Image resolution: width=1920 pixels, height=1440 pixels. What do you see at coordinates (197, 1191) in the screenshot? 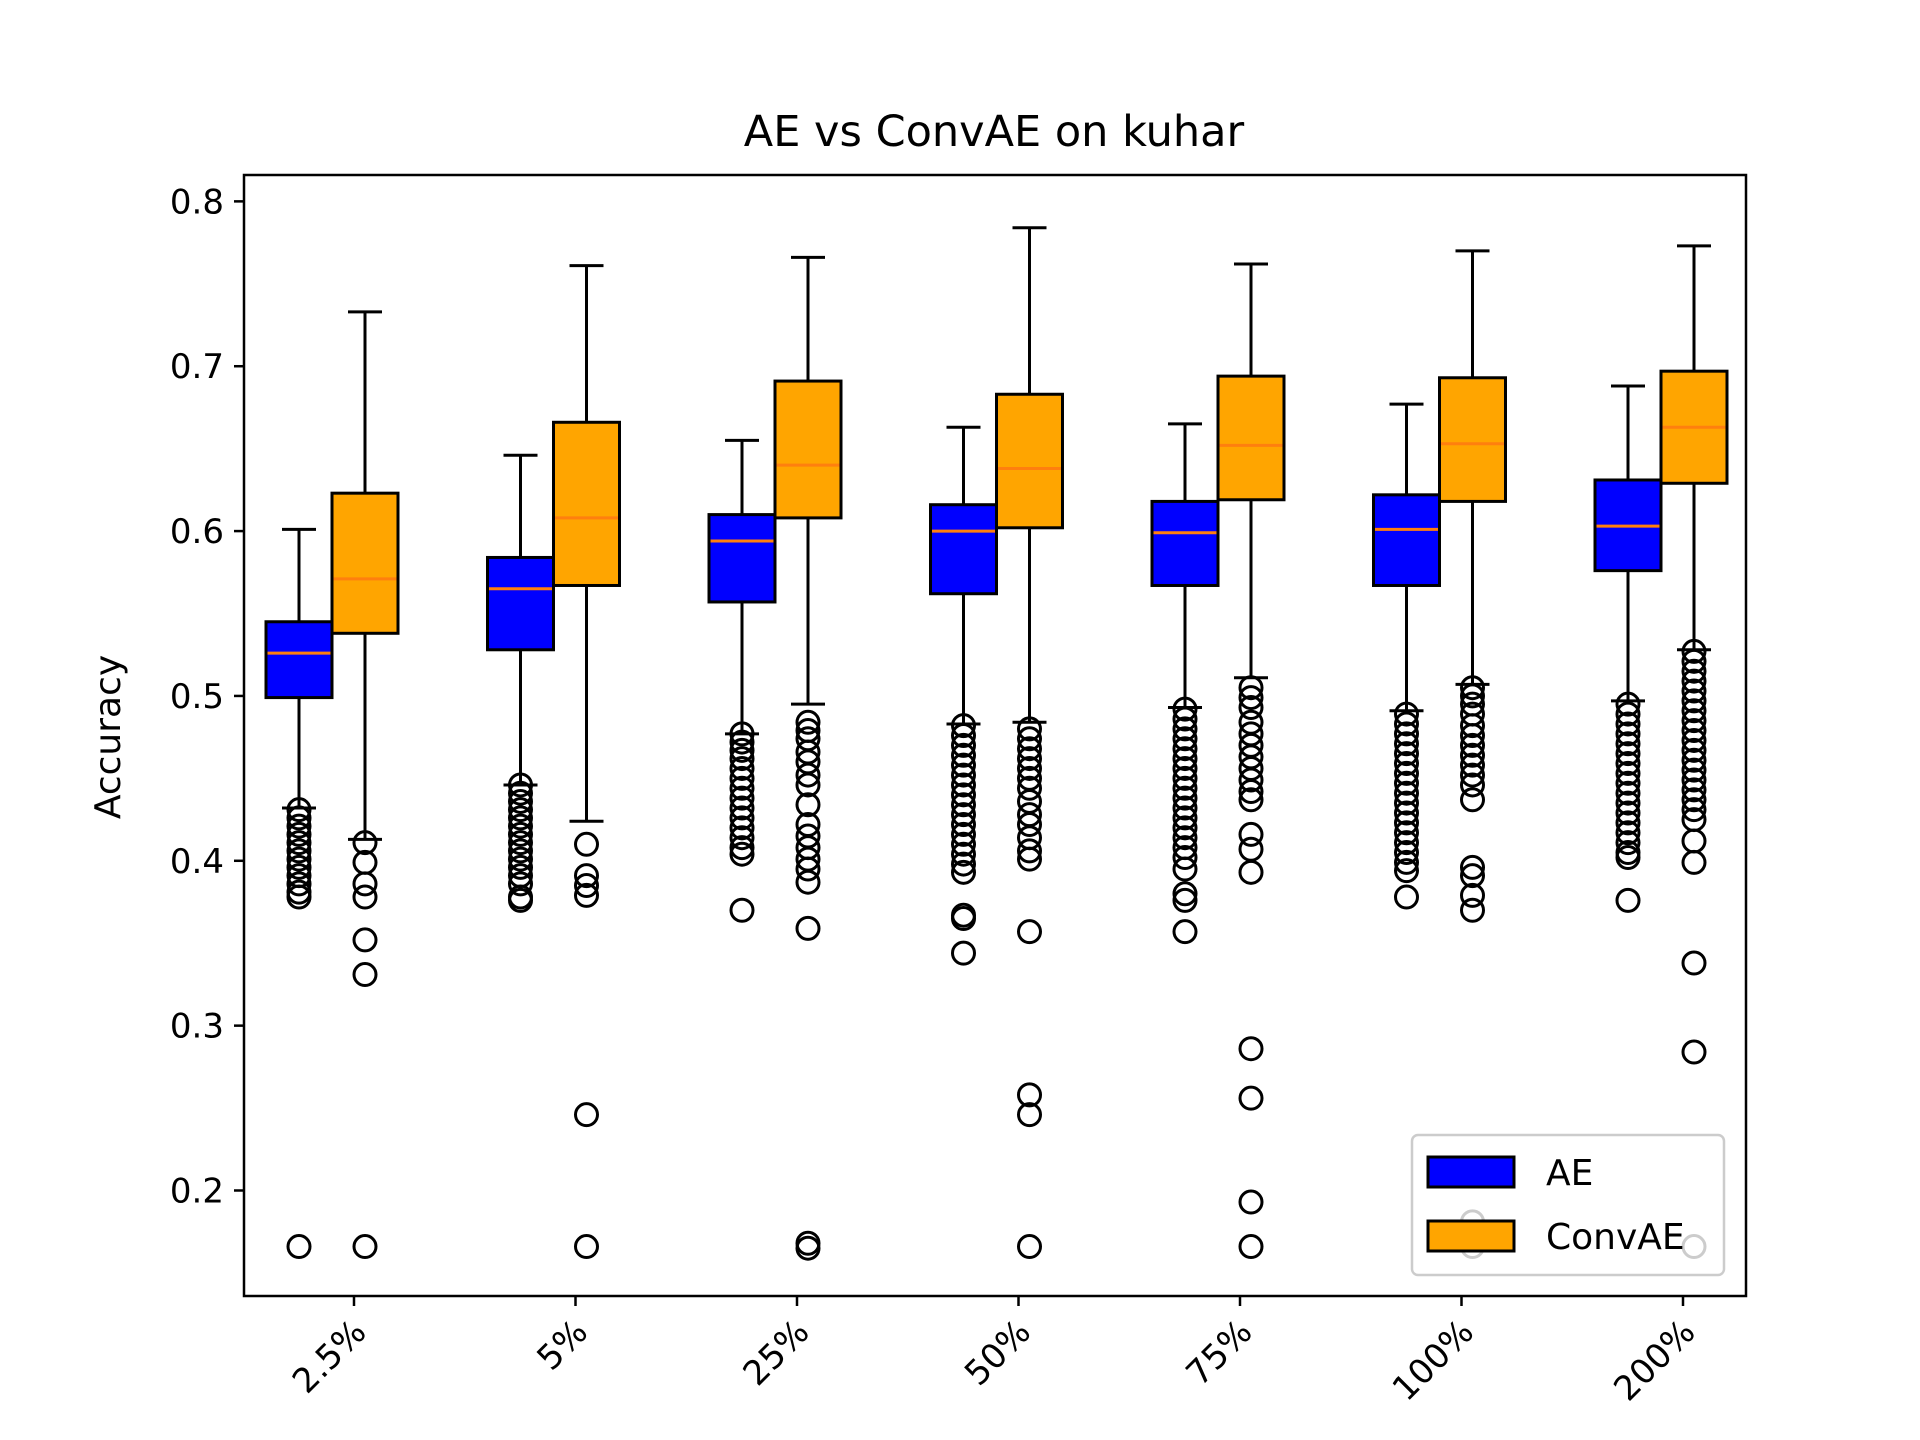
I see `y-tick-label: 0.2` at bounding box center [197, 1191].